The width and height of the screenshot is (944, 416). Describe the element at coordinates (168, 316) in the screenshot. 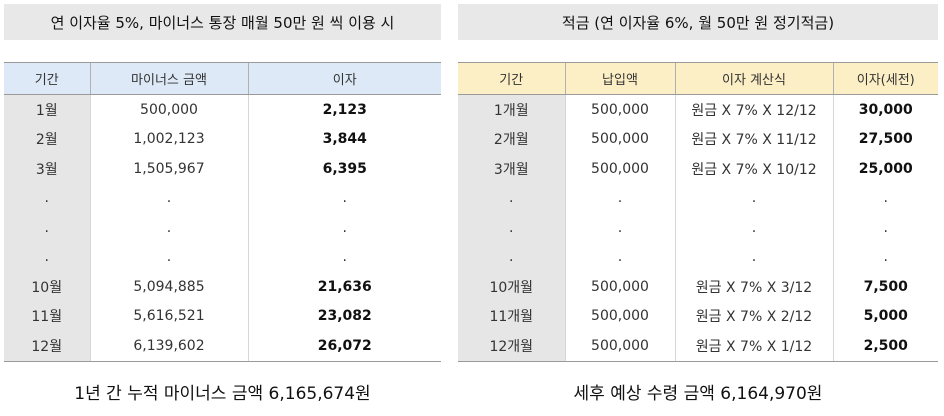

I see `amount-cell: 5,616,521` at that location.